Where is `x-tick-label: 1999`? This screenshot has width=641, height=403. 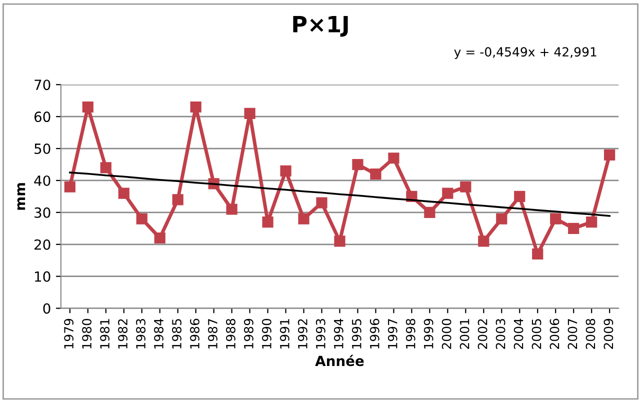 x-tick-label: 1999 is located at coordinates (429, 333).